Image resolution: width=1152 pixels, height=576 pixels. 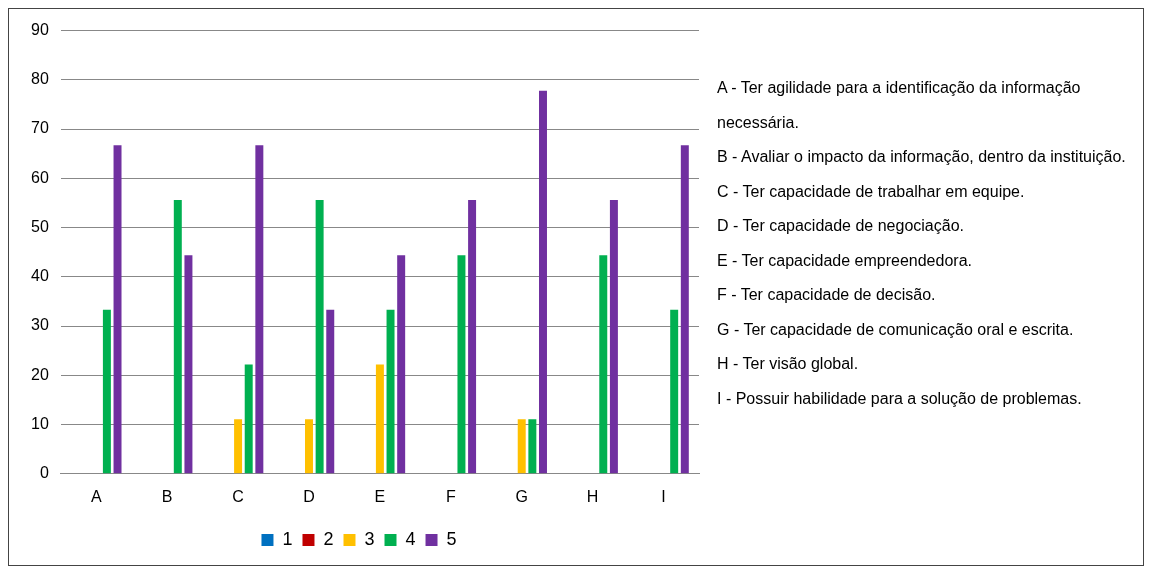 What do you see at coordinates (900, 398) in the screenshot?
I see `text: I - Possuir habilidade para a solução de problemas.` at bounding box center [900, 398].